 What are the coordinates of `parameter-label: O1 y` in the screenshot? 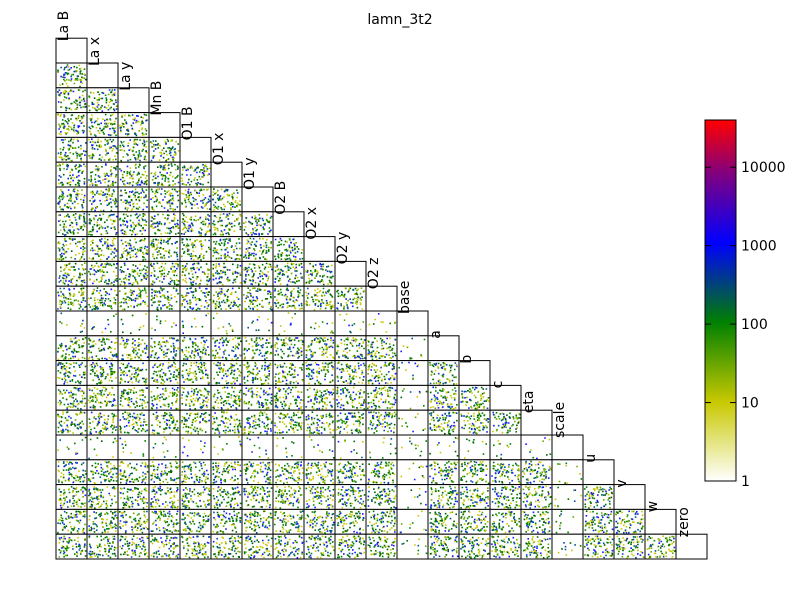 It's located at (250, 173).